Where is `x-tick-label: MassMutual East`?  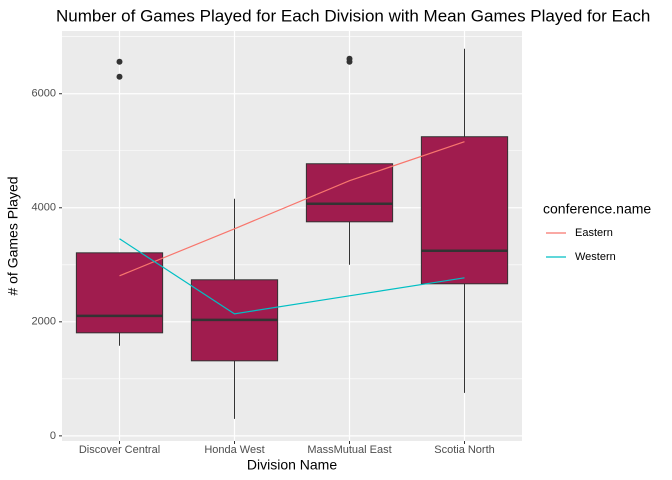 x-tick-label: MassMutual East is located at coordinates (349, 450).